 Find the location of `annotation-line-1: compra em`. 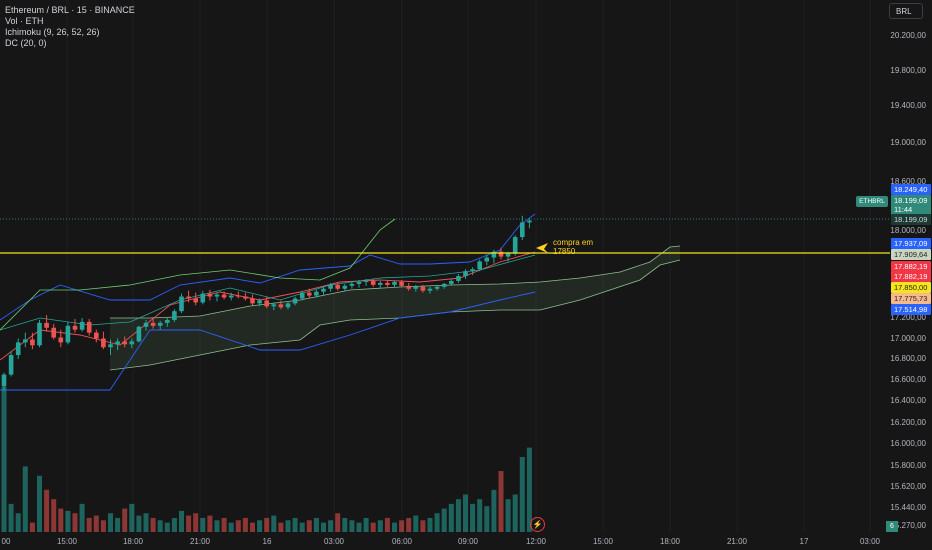

annotation-line-1: compra em is located at coordinates (573, 242).